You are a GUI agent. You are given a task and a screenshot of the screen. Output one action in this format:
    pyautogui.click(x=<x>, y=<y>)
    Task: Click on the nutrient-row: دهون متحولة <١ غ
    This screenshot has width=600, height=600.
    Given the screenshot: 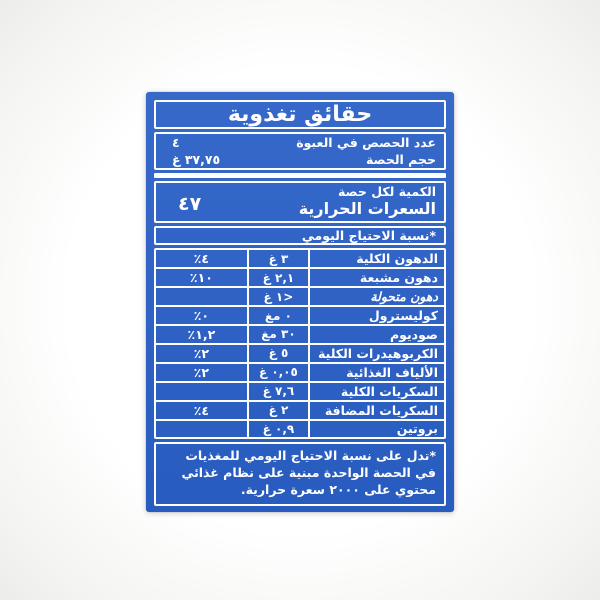 What is the action you would take?
    pyautogui.click(x=300, y=298)
    